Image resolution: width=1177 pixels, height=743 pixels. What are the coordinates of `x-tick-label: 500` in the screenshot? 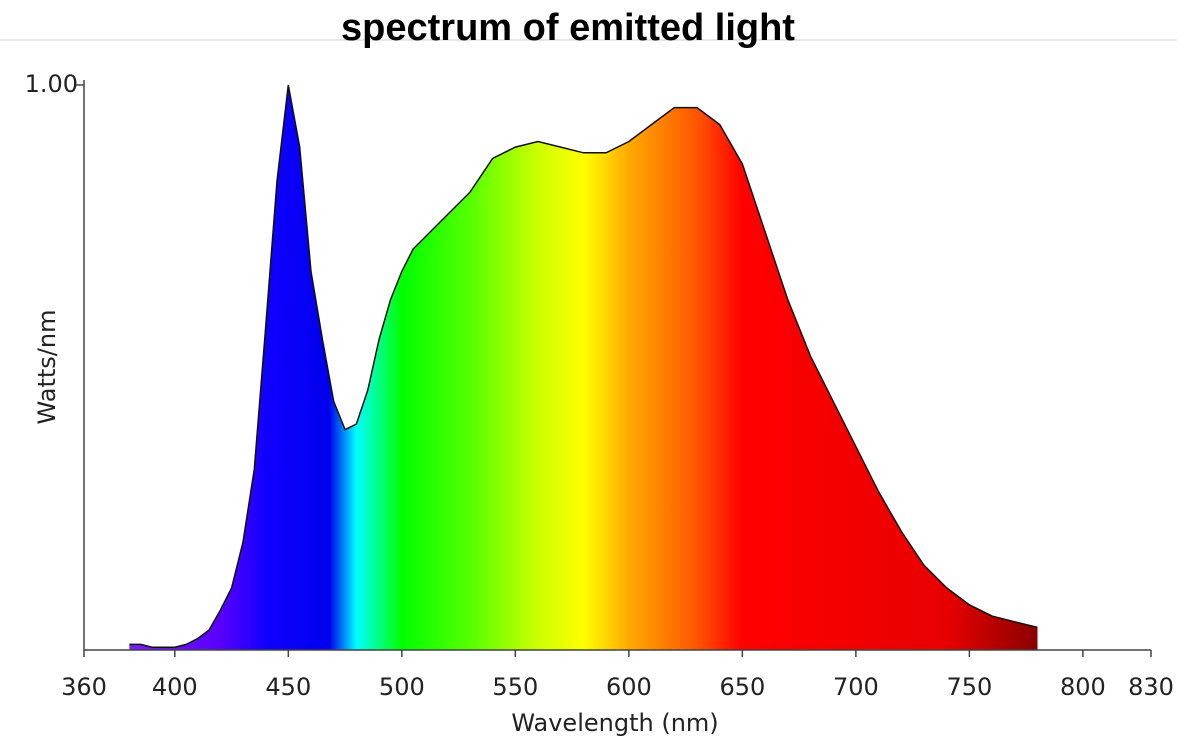 It's located at (402, 687).